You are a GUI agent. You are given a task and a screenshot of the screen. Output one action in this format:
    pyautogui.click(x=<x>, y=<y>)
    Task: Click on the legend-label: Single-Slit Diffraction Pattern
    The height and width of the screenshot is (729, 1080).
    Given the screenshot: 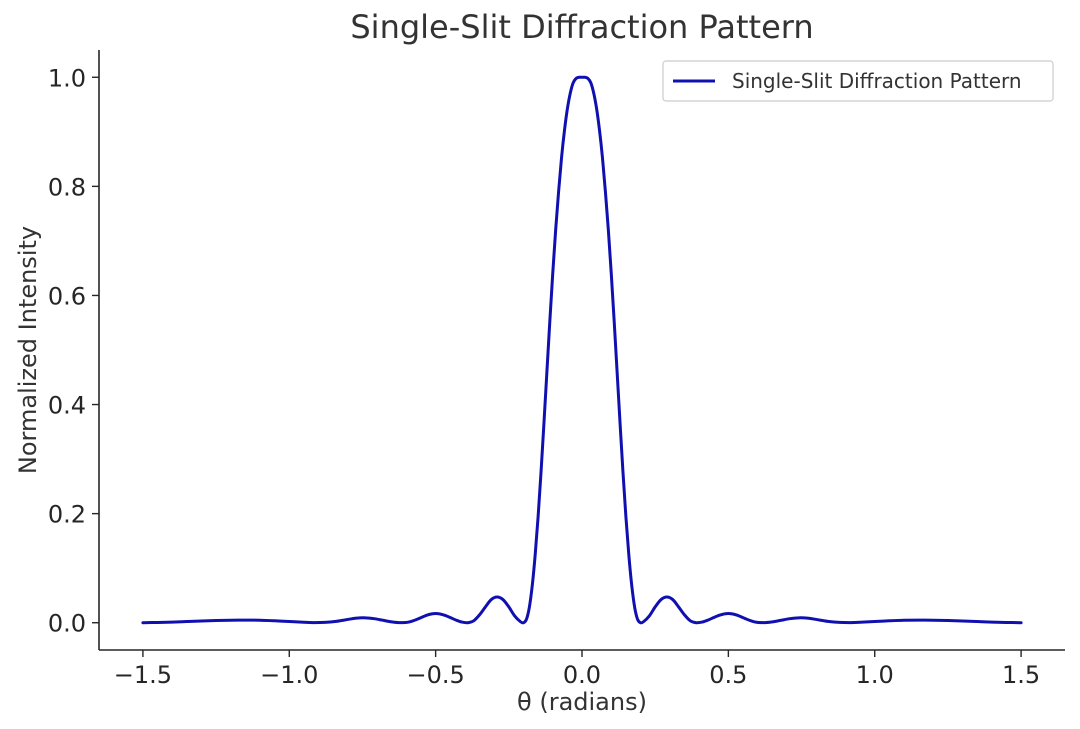 What is the action you would take?
    pyautogui.click(x=877, y=81)
    